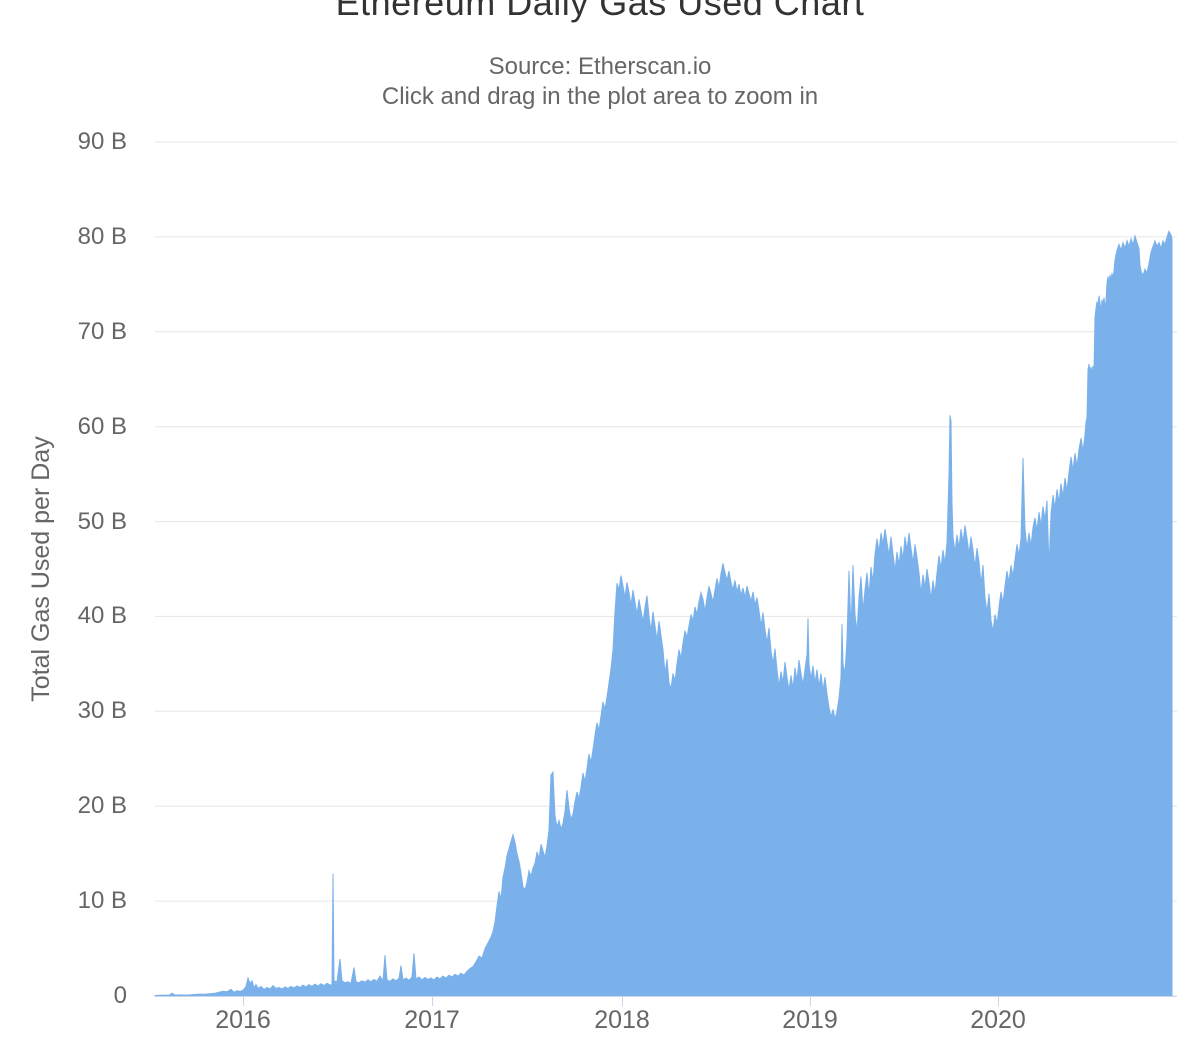 Image resolution: width=1200 pixels, height=1040 pixels. What do you see at coordinates (102, 806) in the screenshot?
I see `y-axis-label-20: 20 B` at bounding box center [102, 806].